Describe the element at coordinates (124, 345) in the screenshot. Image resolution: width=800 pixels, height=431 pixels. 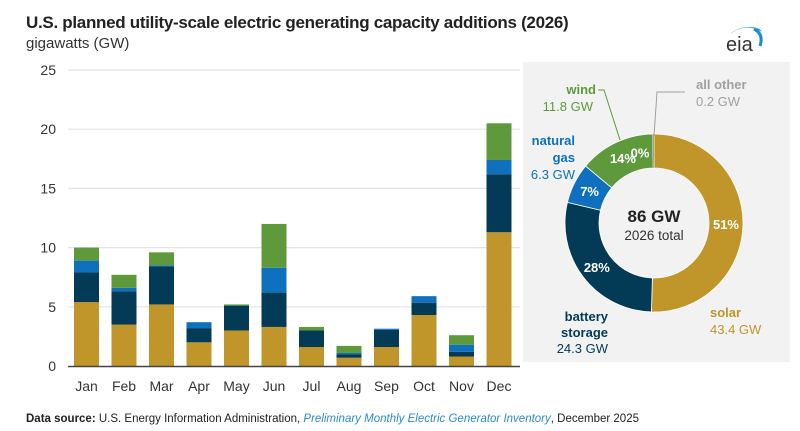
I see `bar-solar-feb` at that location.